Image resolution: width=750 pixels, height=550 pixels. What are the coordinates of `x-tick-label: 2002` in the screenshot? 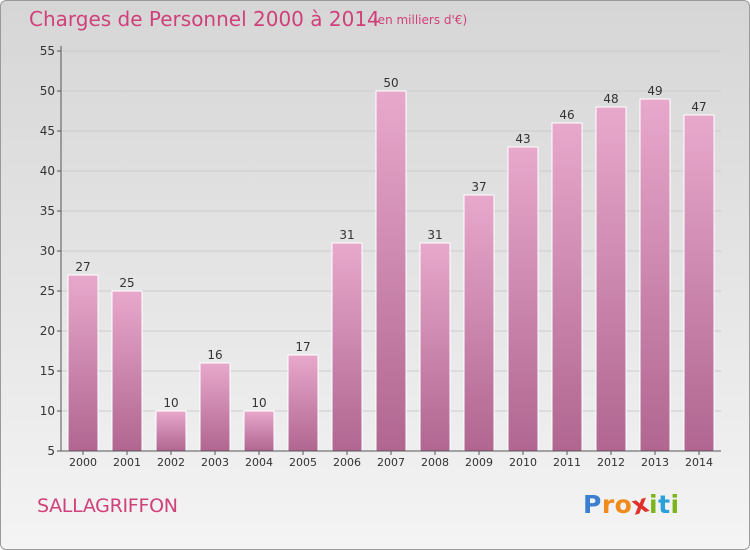 It's located at (171, 462).